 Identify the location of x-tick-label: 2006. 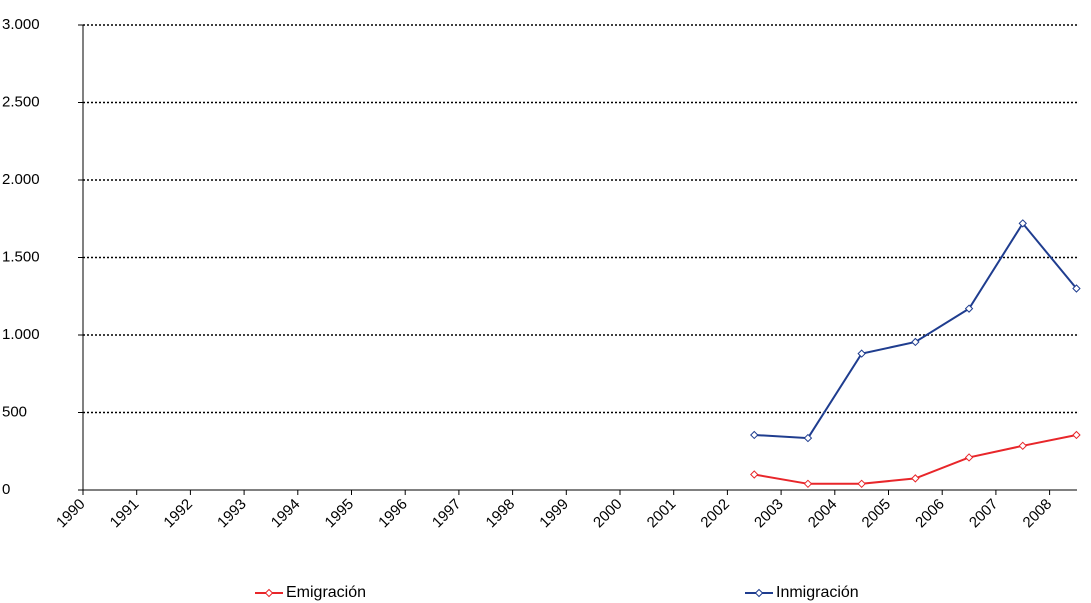
(930, 514).